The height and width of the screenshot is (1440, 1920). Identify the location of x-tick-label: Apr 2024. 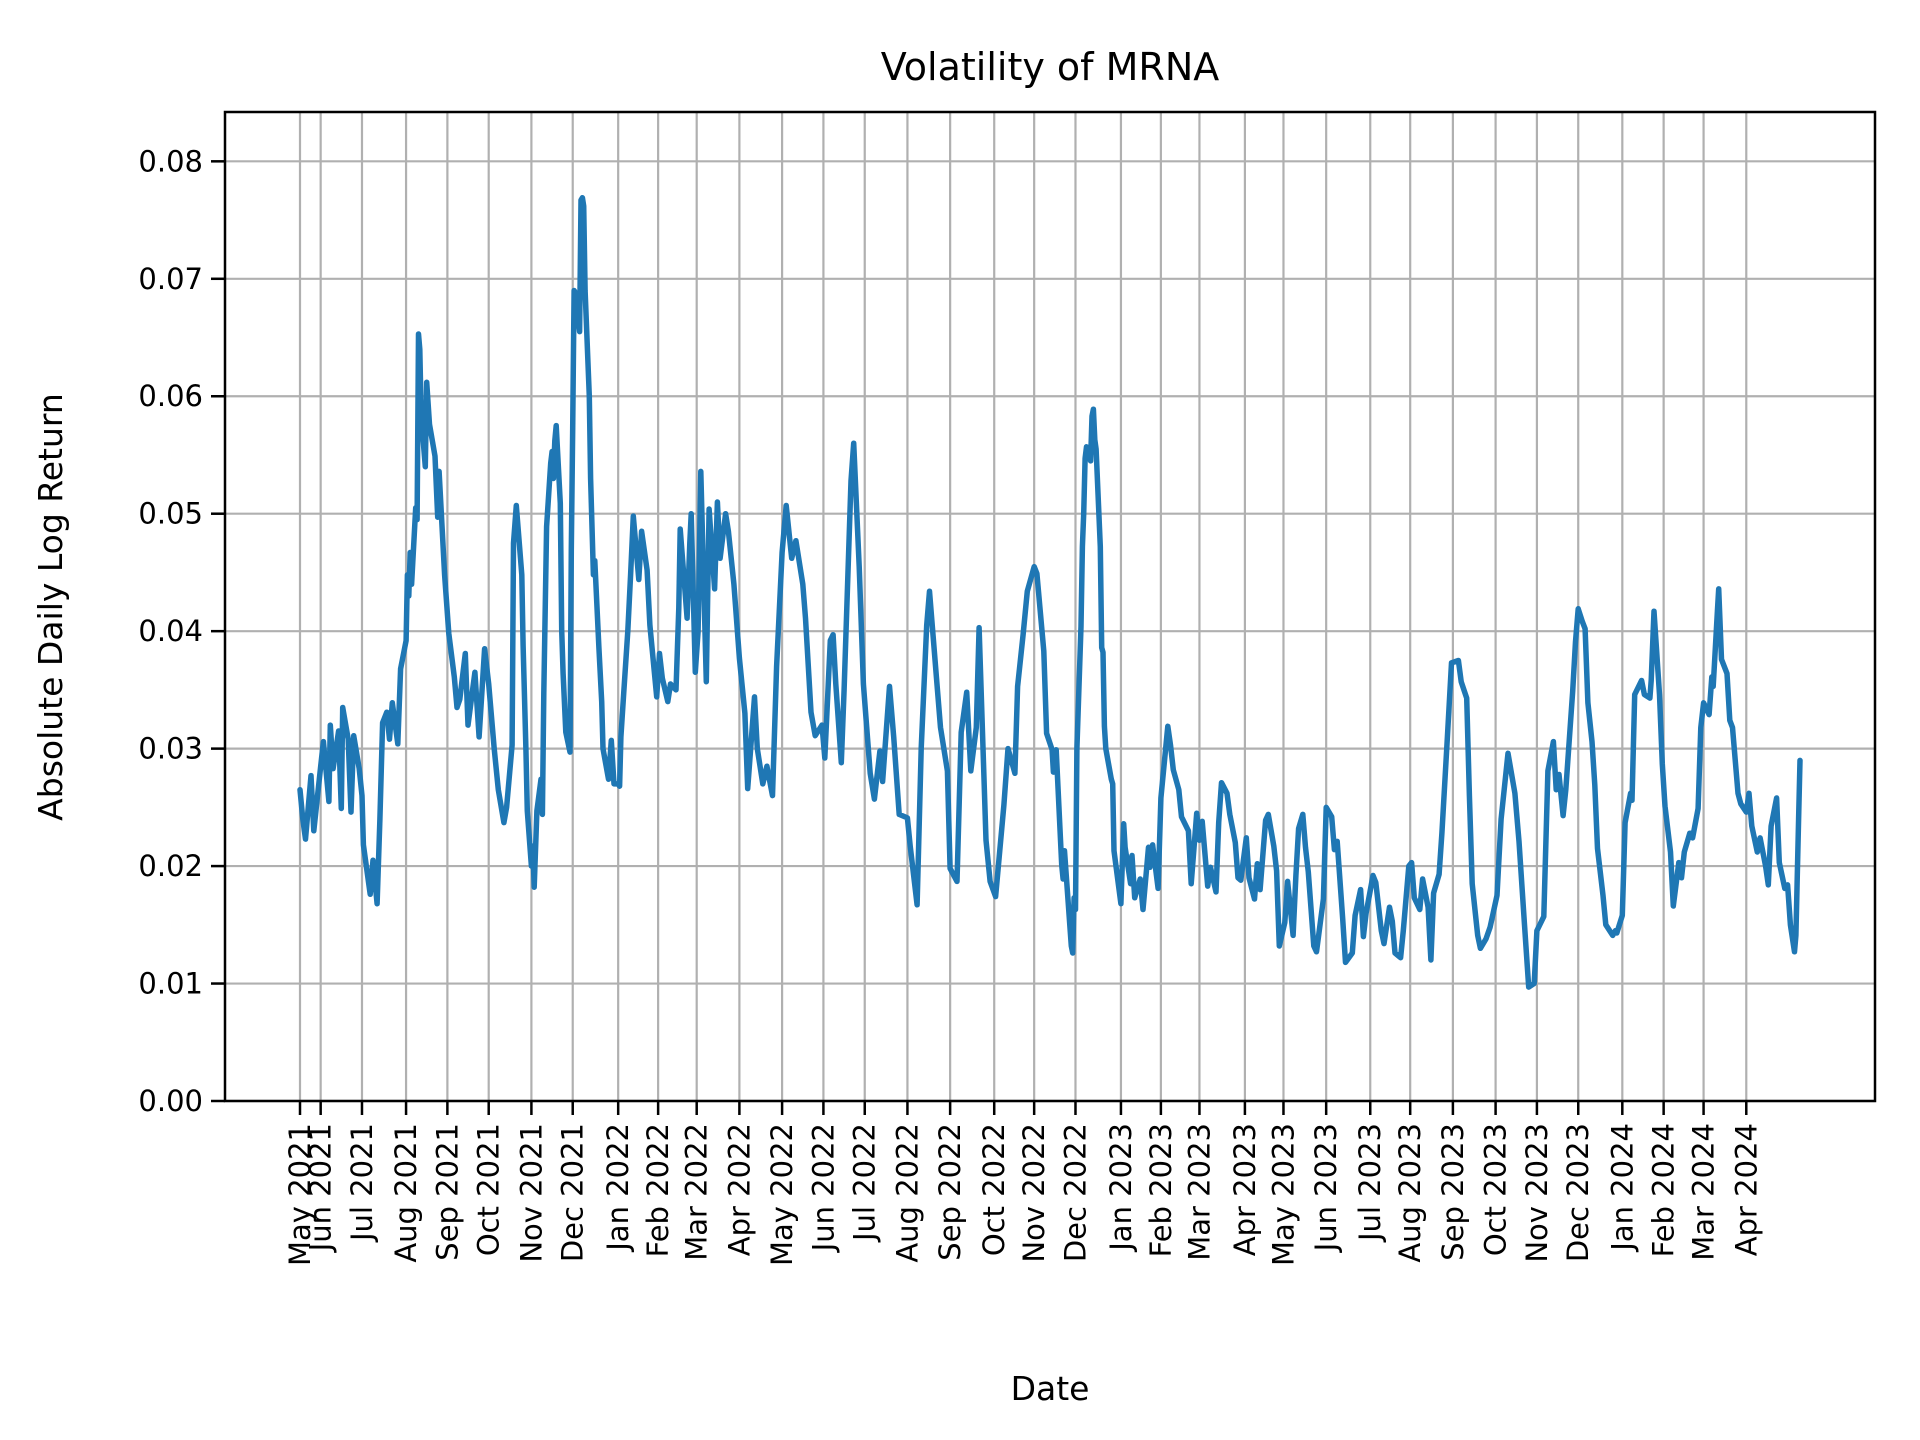
(1746, 1189).